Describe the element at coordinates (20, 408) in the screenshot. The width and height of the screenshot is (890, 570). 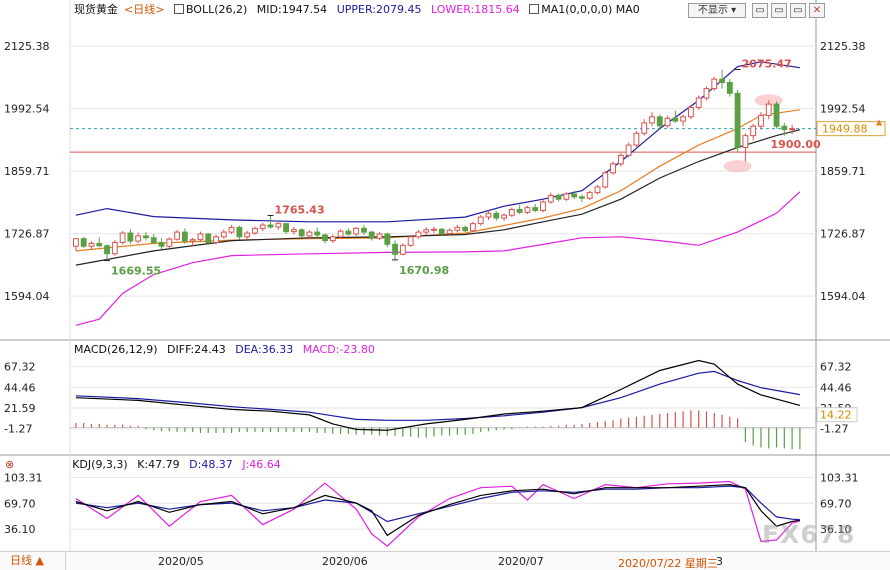
I see `macd-y-tick-left: 21.59` at that location.